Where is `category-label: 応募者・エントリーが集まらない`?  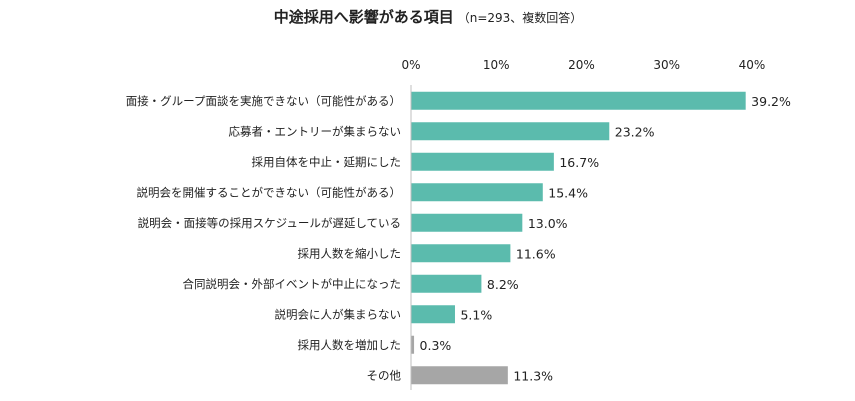
category-label: 応募者・エントリーが集まらない is located at coordinates (315, 131).